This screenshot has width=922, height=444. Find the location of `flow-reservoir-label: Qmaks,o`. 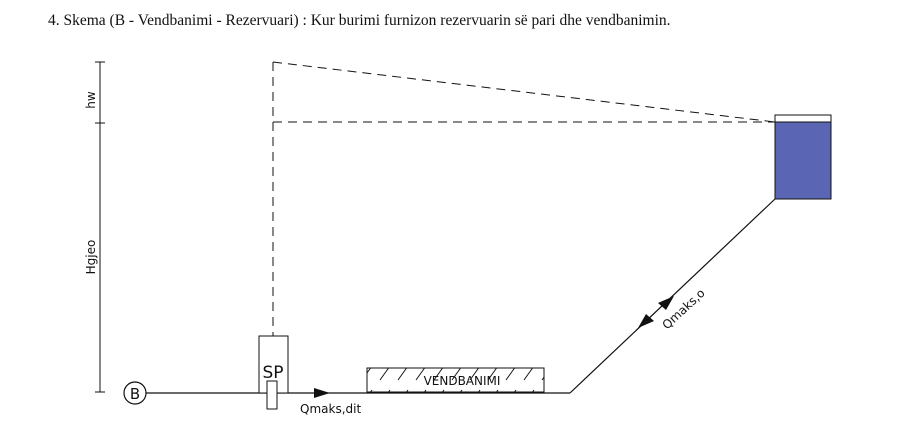

flow-reservoir-label: Qmaks,o is located at coordinates (683, 309).